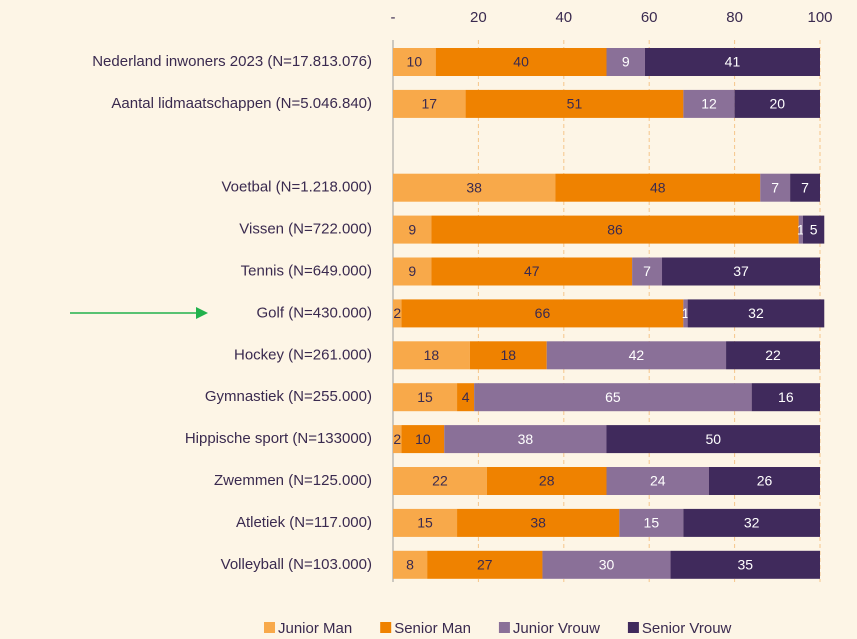 The height and width of the screenshot is (639, 857). Describe the element at coordinates (296, 564) in the screenshot. I see `y-tick-label: Volleyball (N=103.000)` at that location.